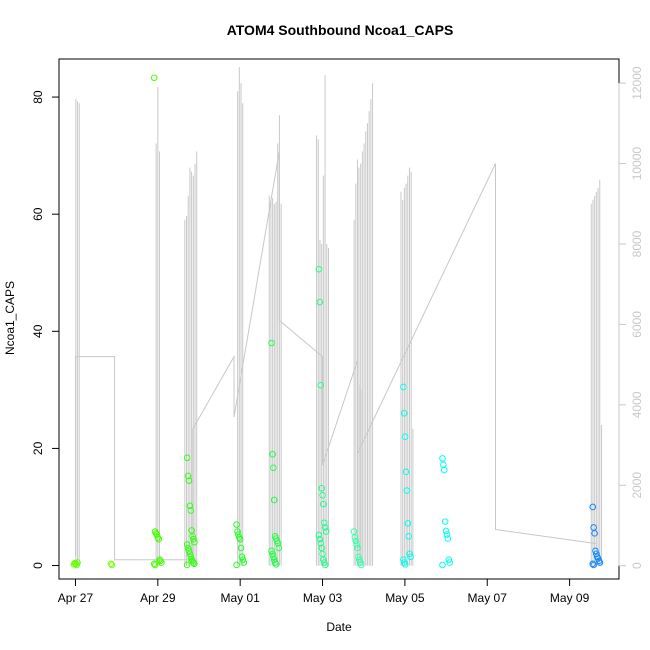  Describe the element at coordinates (637, 485) in the screenshot. I see `y2-tick-label: 2000` at that location.